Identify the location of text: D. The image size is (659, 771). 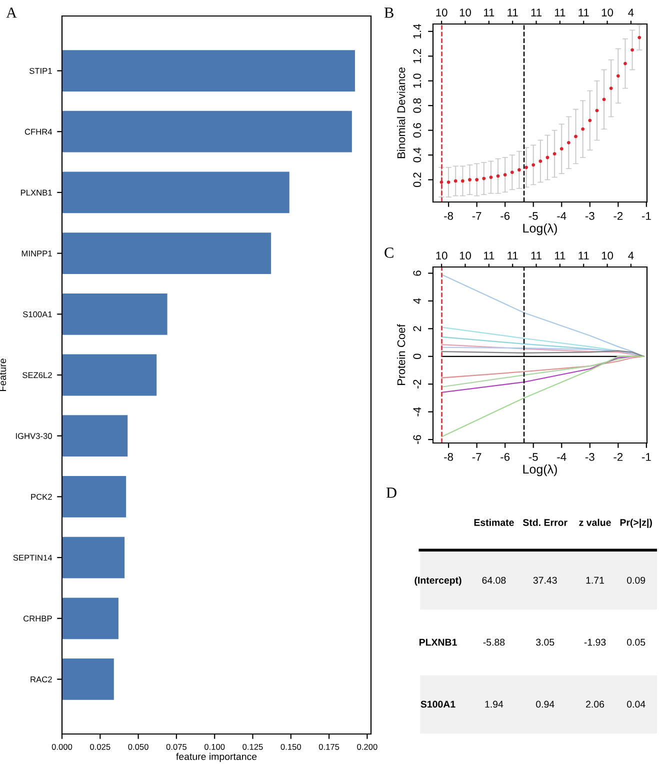
(391, 493).